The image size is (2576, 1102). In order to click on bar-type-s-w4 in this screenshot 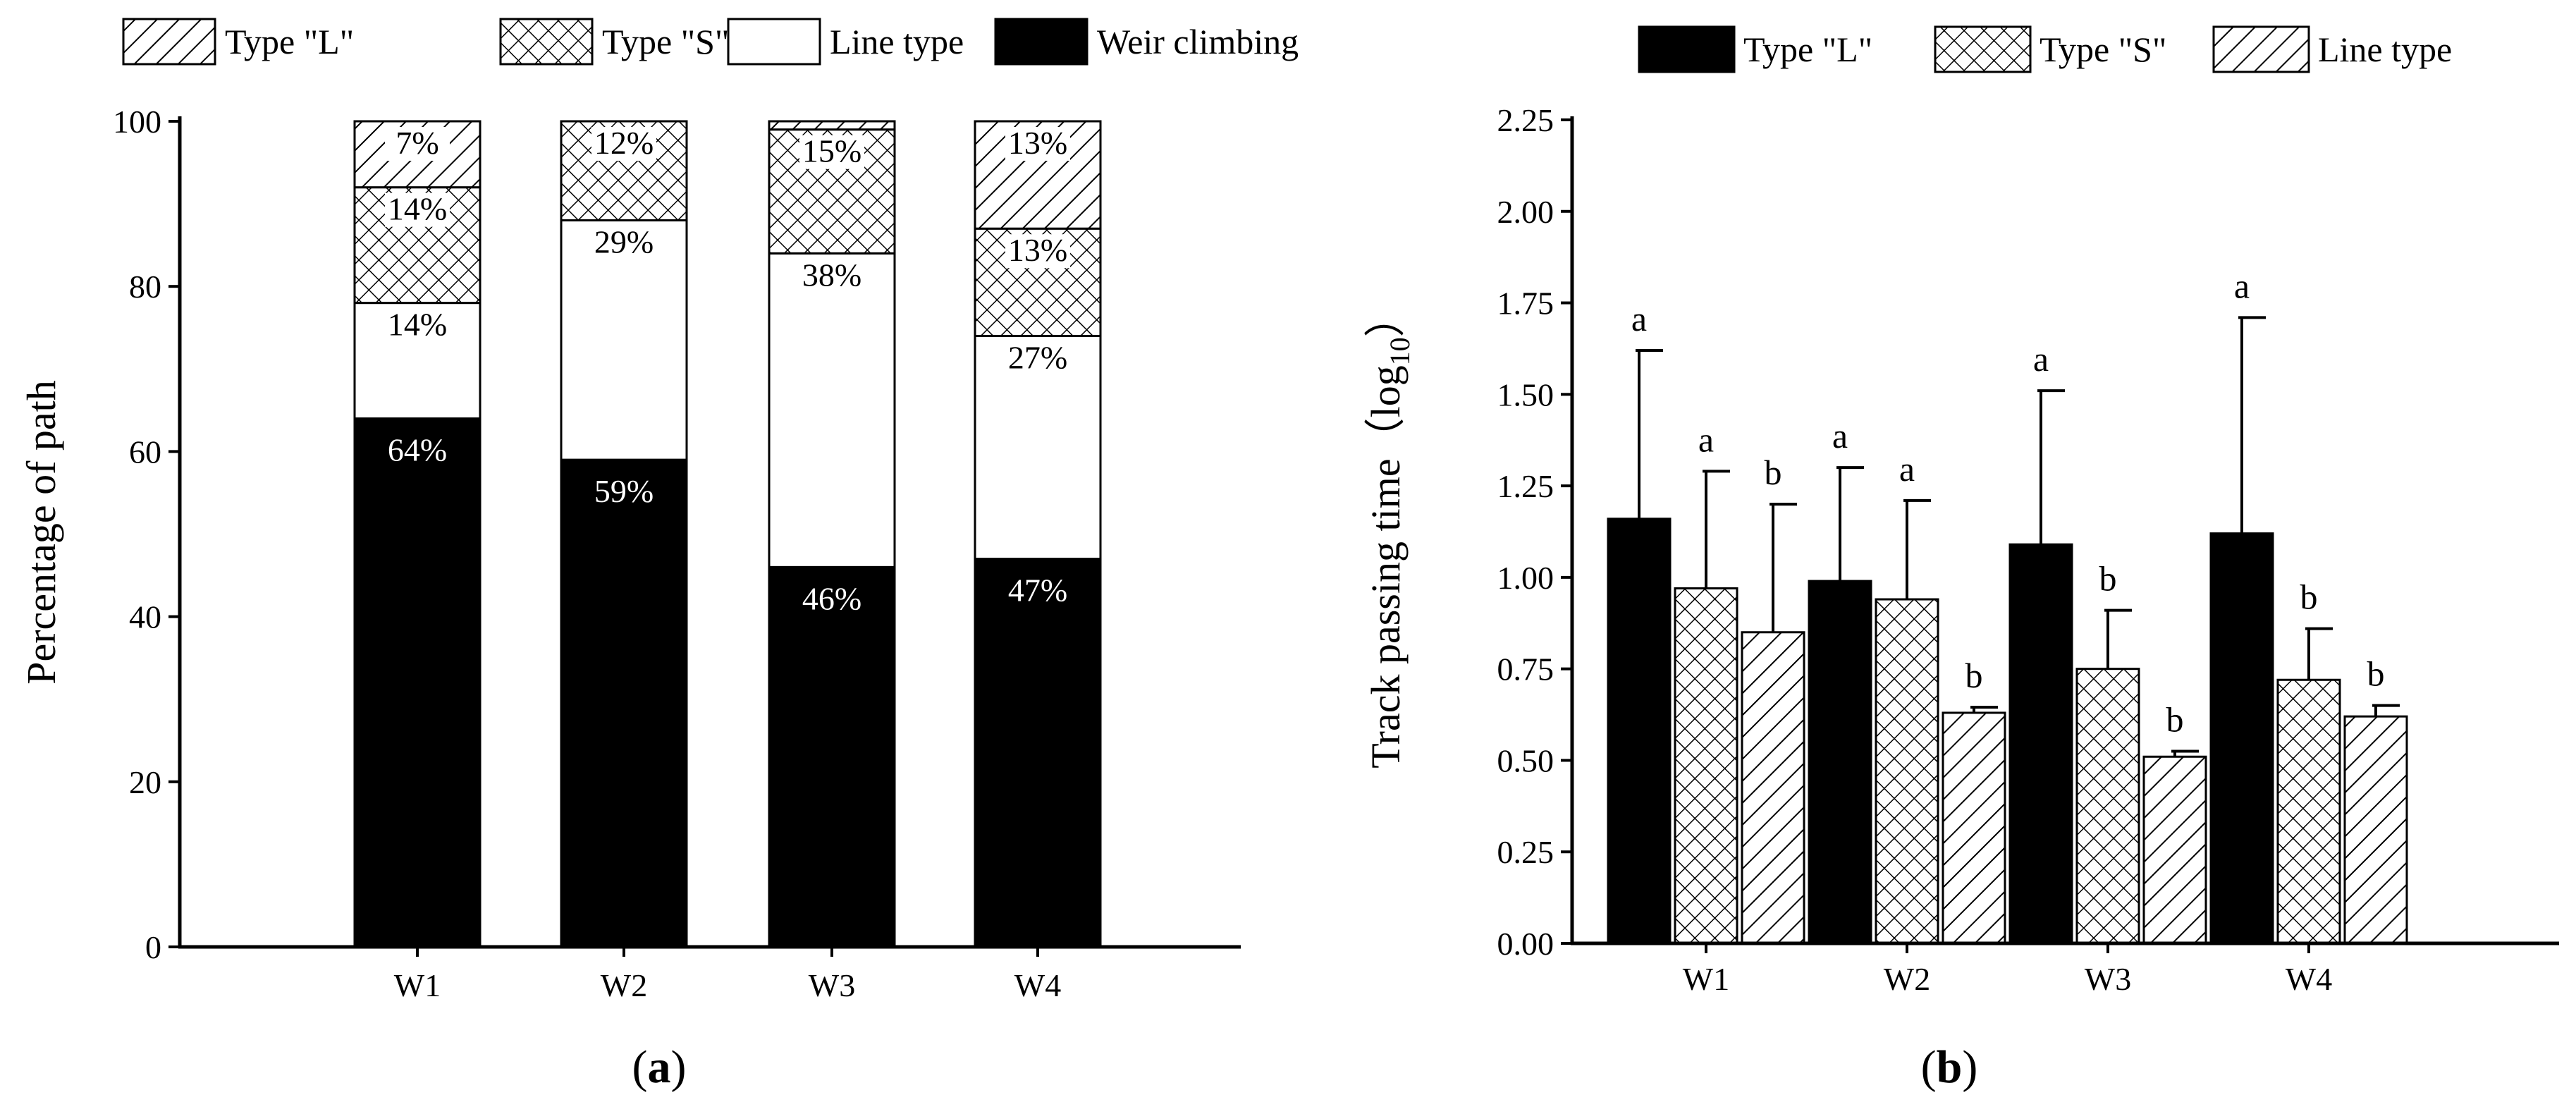, I will do `click(2308, 811)`.